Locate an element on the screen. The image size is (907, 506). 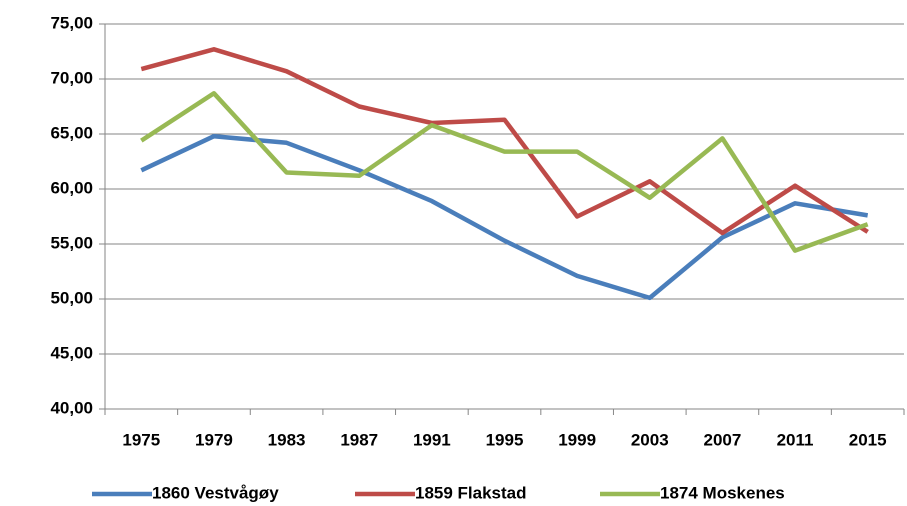
y-tick-label: 45,00 is located at coordinates (71, 352).